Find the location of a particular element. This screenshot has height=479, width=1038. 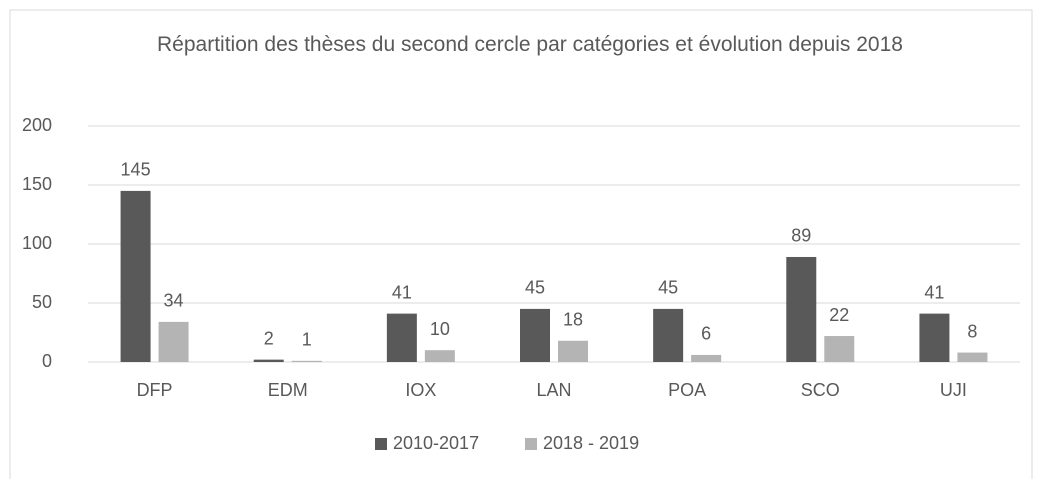

x-tick-label: EDM is located at coordinates (288, 390).